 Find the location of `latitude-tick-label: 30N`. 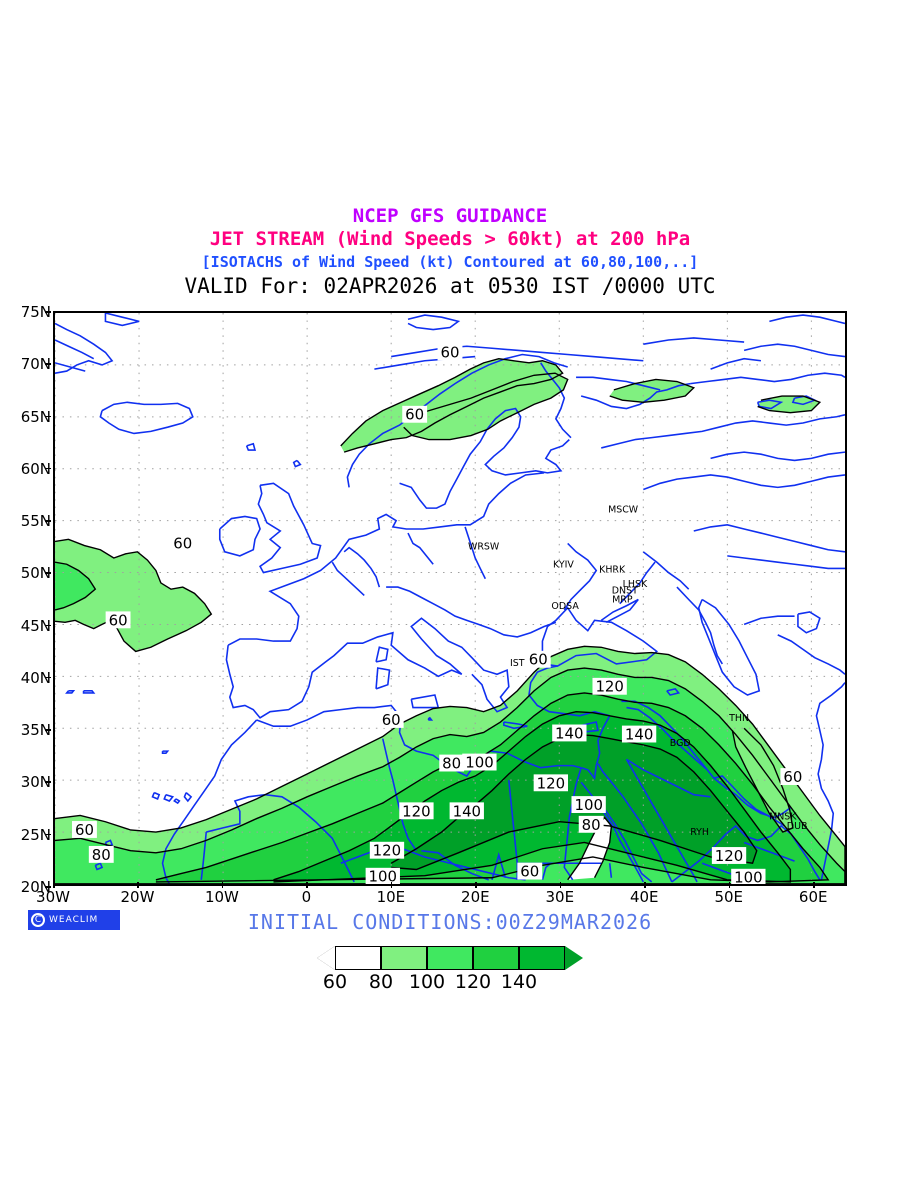

latitude-tick-label: 30N is located at coordinates (35, 782).